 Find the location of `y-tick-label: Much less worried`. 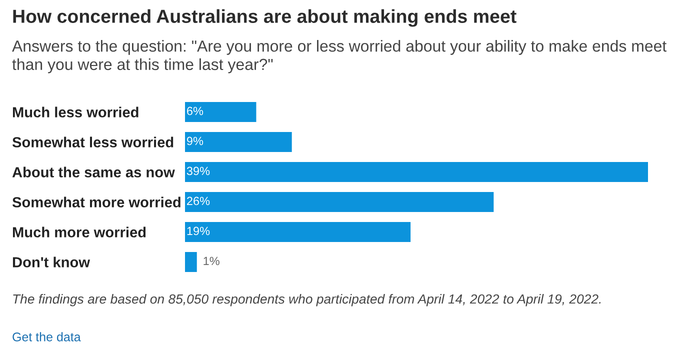

y-tick-label: Much less worried is located at coordinates (75, 112).